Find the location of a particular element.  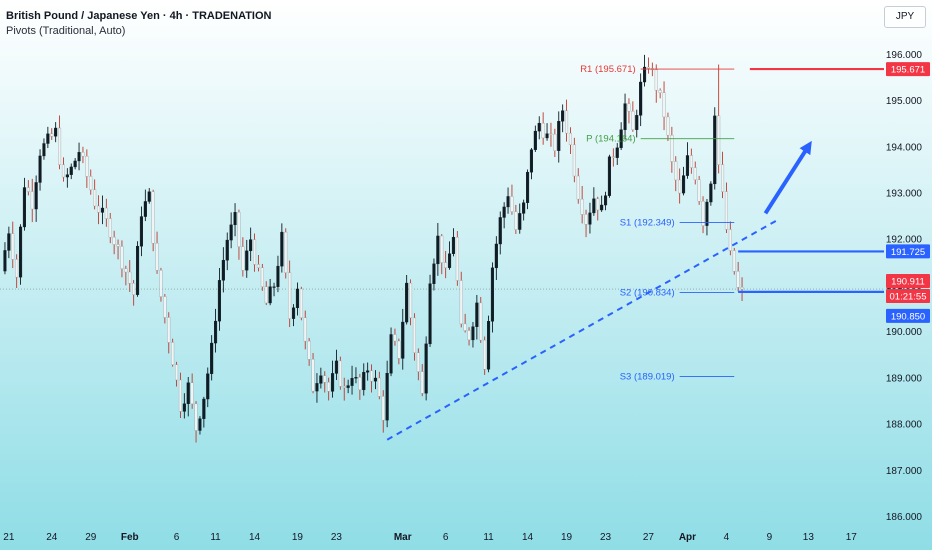

x-tick-label: 24 is located at coordinates (52, 537).